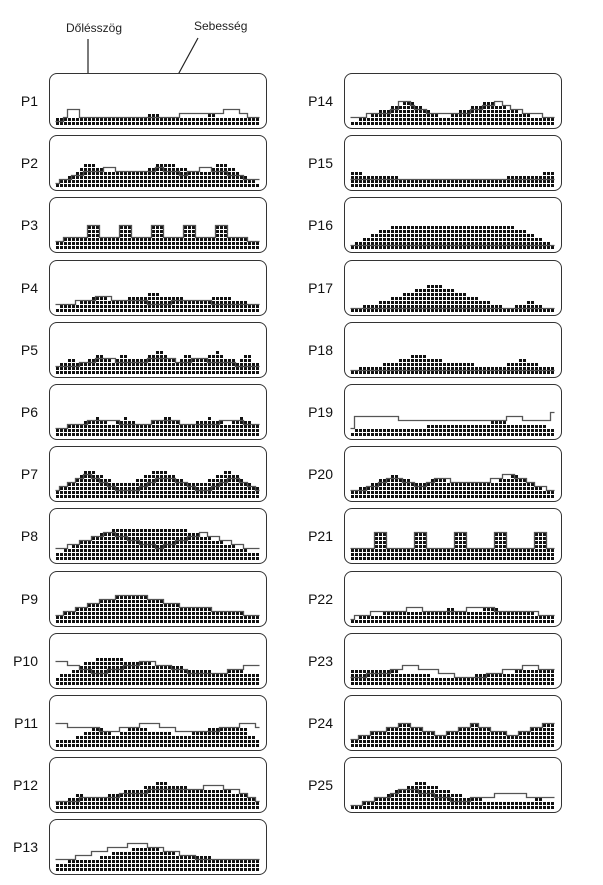  What do you see at coordinates (157, 485) in the screenshot?
I see `profile-chart` at bounding box center [157, 485].